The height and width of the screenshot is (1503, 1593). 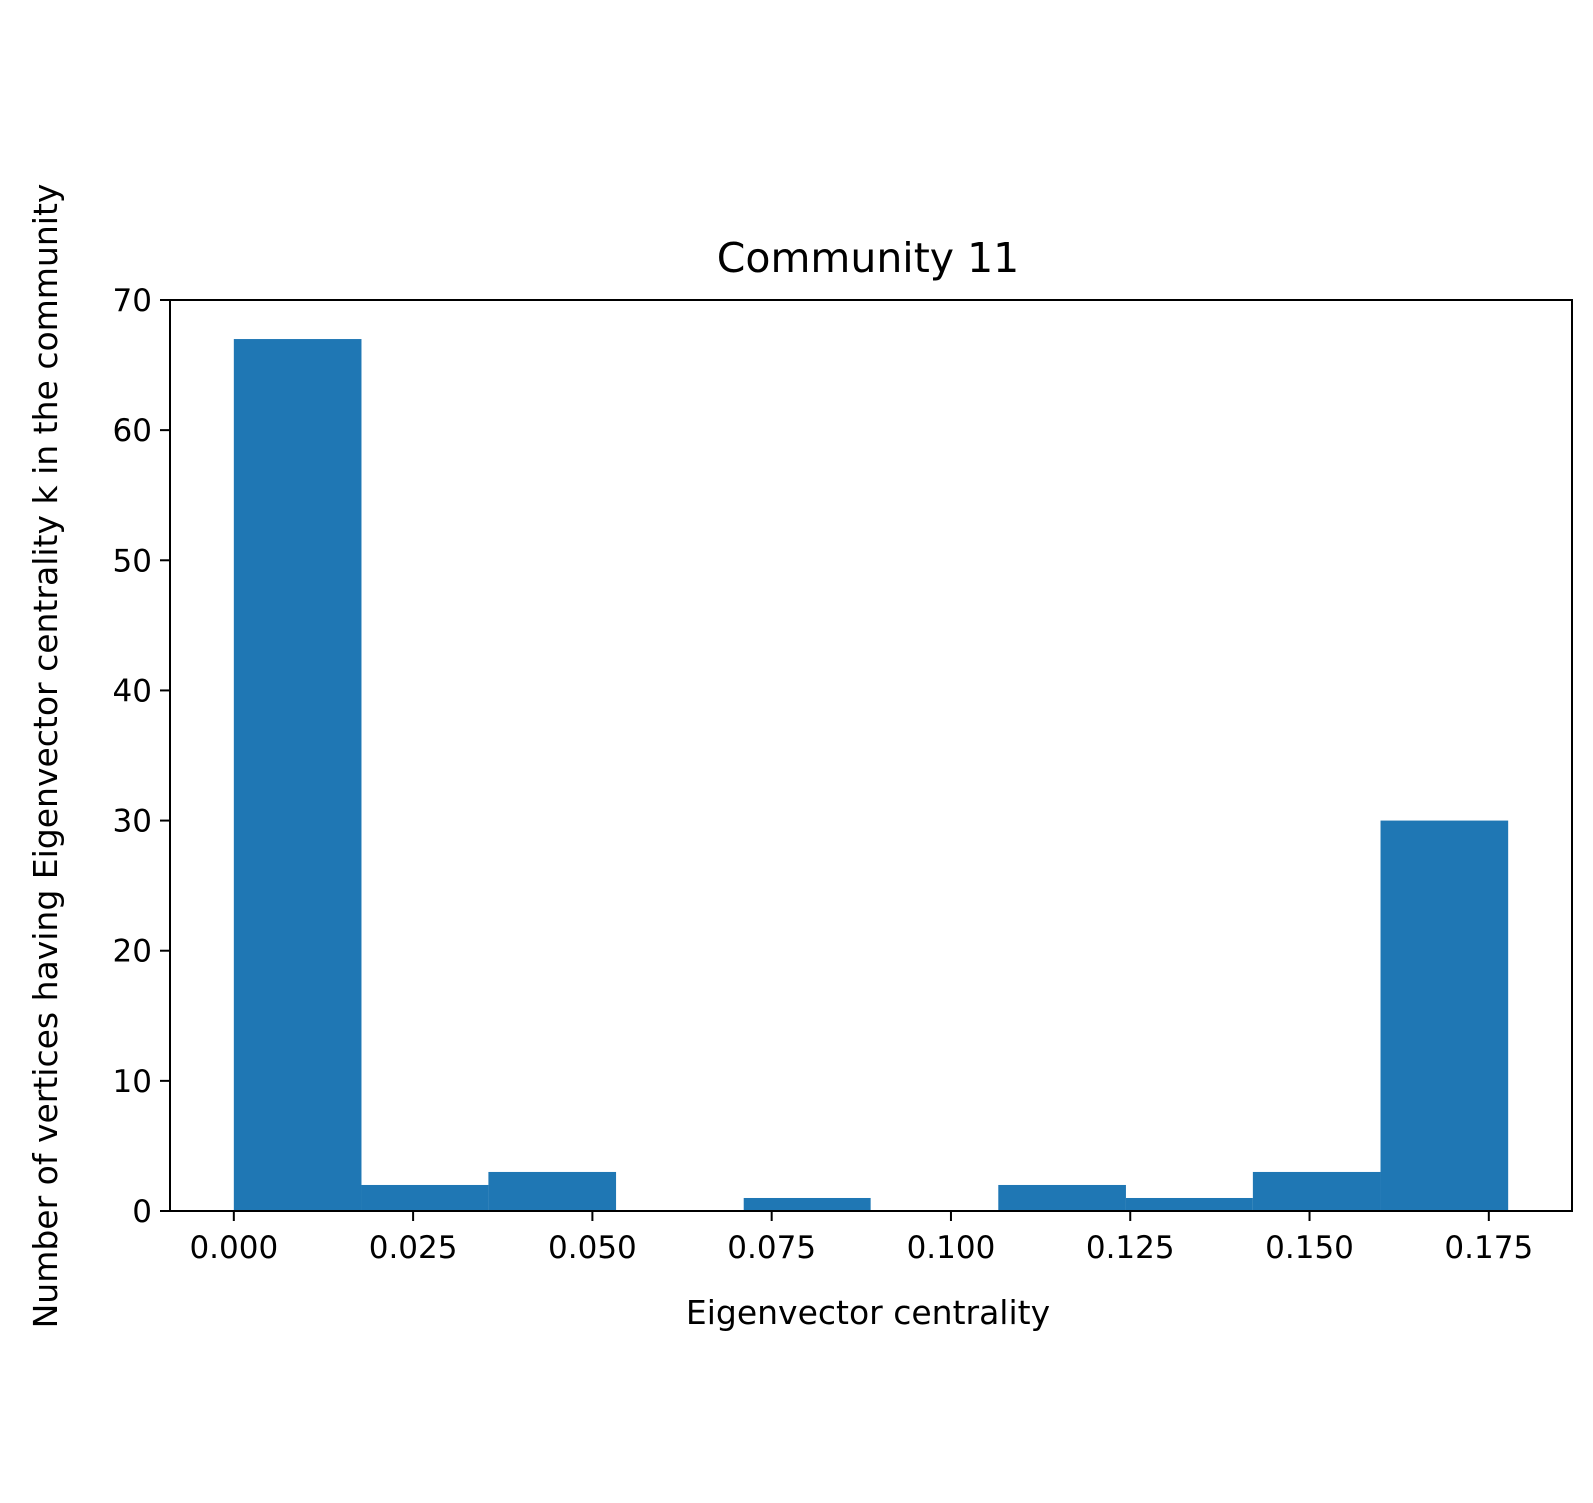 What do you see at coordinates (132, 1082) in the screenshot?
I see `y-tick-label: 10` at bounding box center [132, 1082].